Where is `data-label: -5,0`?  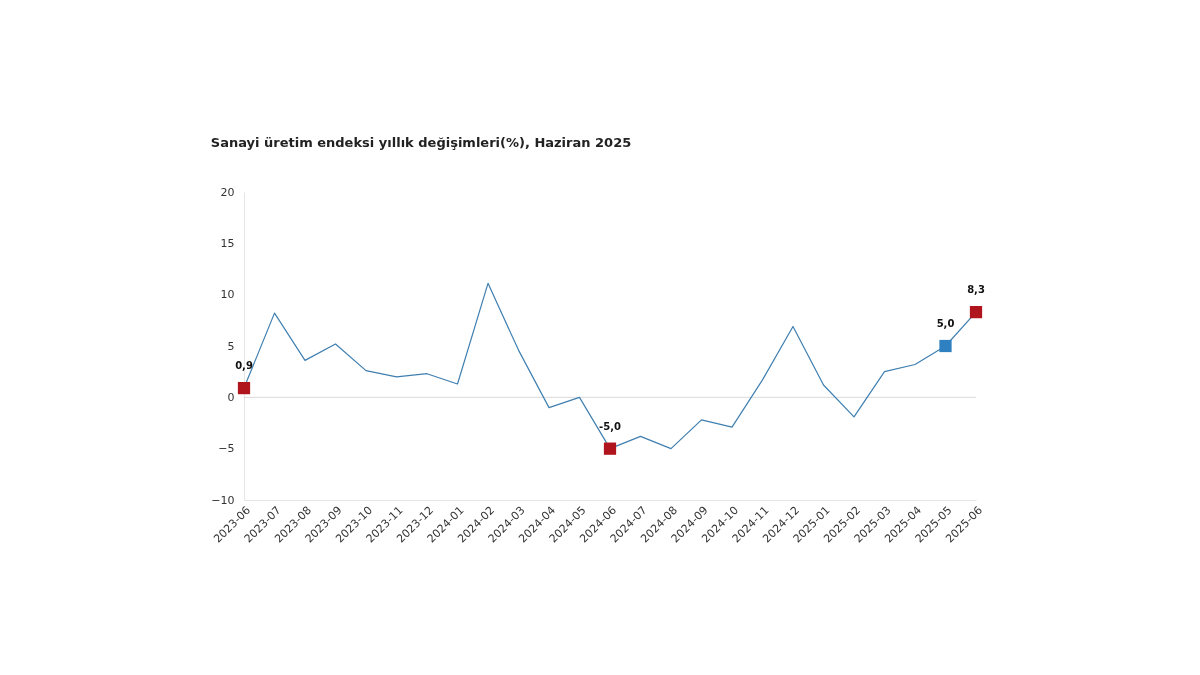
data-label: -5,0 is located at coordinates (610, 426).